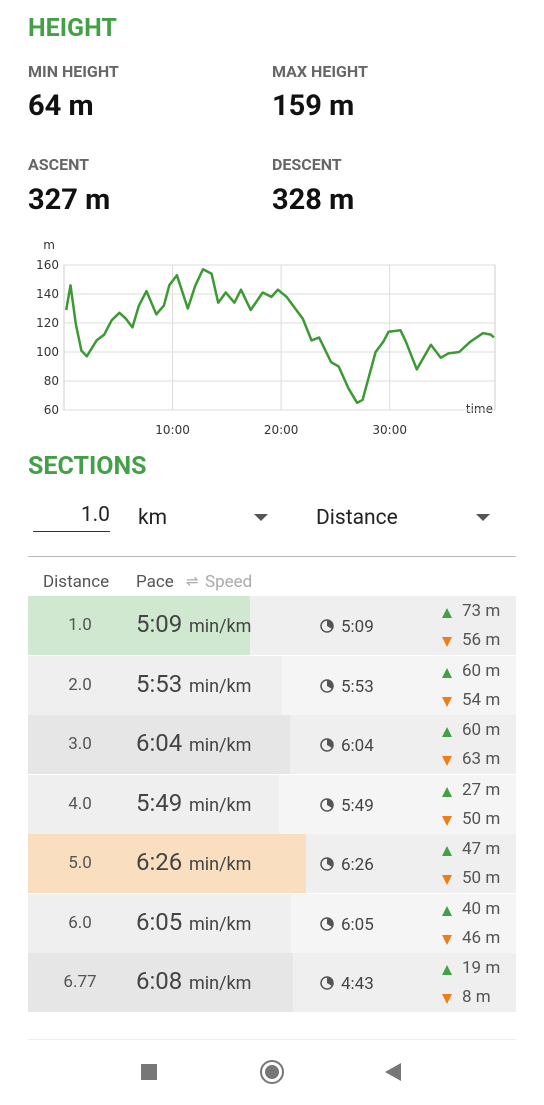  What do you see at coordinates (476, 997) in the screenshot?
I see `descent: 8 m` at bounding box center [476, 997].